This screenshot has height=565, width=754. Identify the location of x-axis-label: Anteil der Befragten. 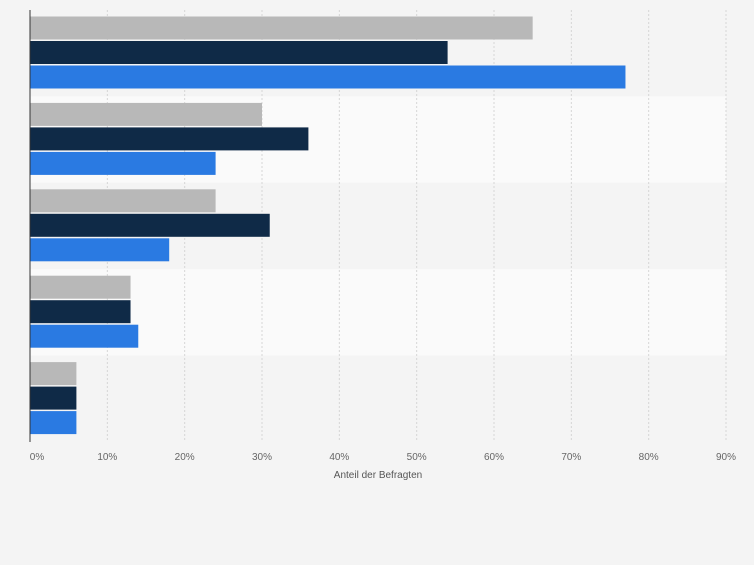
(378, 475).